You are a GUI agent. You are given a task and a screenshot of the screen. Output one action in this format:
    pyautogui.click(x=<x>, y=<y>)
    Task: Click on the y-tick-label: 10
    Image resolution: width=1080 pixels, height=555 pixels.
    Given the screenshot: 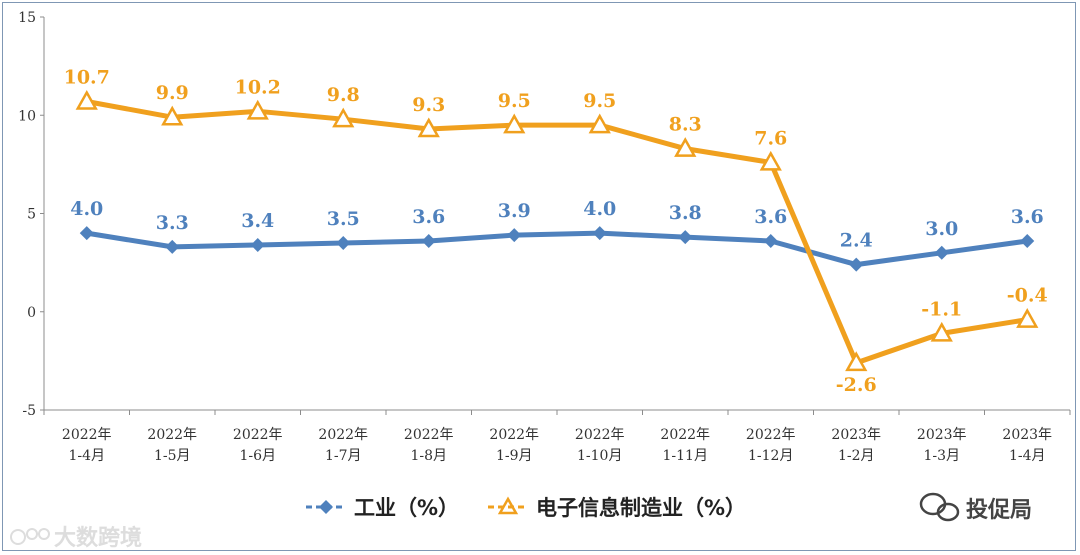 What is the action you would take?
    pyautogui.click(x=27, y=116)
    